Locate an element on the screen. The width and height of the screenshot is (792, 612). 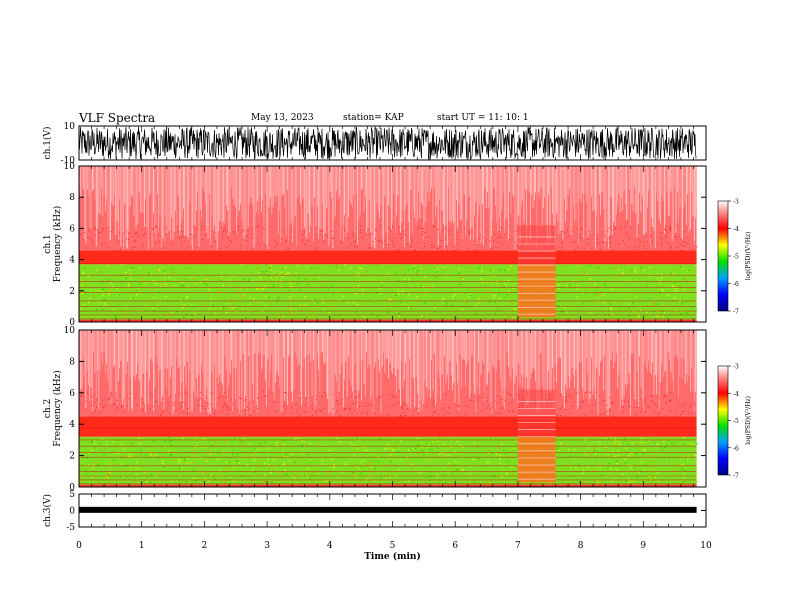
ch1-waveform-ytick-label: 10 is located at coordinates (70, 127).